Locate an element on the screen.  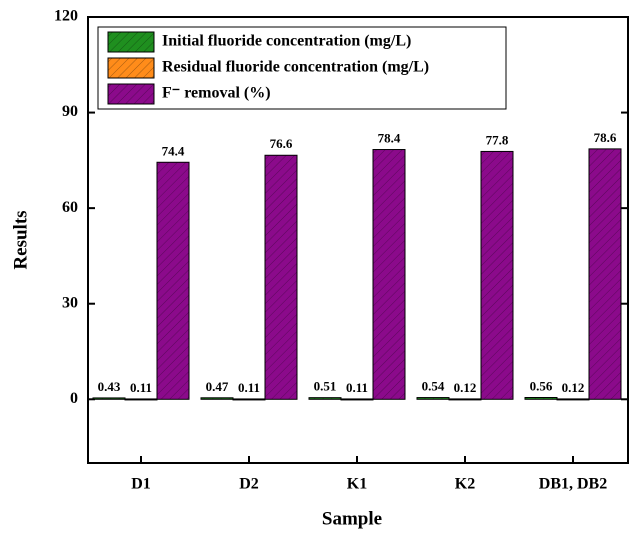
y-tick-label: 60 is located at coordinates (70, 207).